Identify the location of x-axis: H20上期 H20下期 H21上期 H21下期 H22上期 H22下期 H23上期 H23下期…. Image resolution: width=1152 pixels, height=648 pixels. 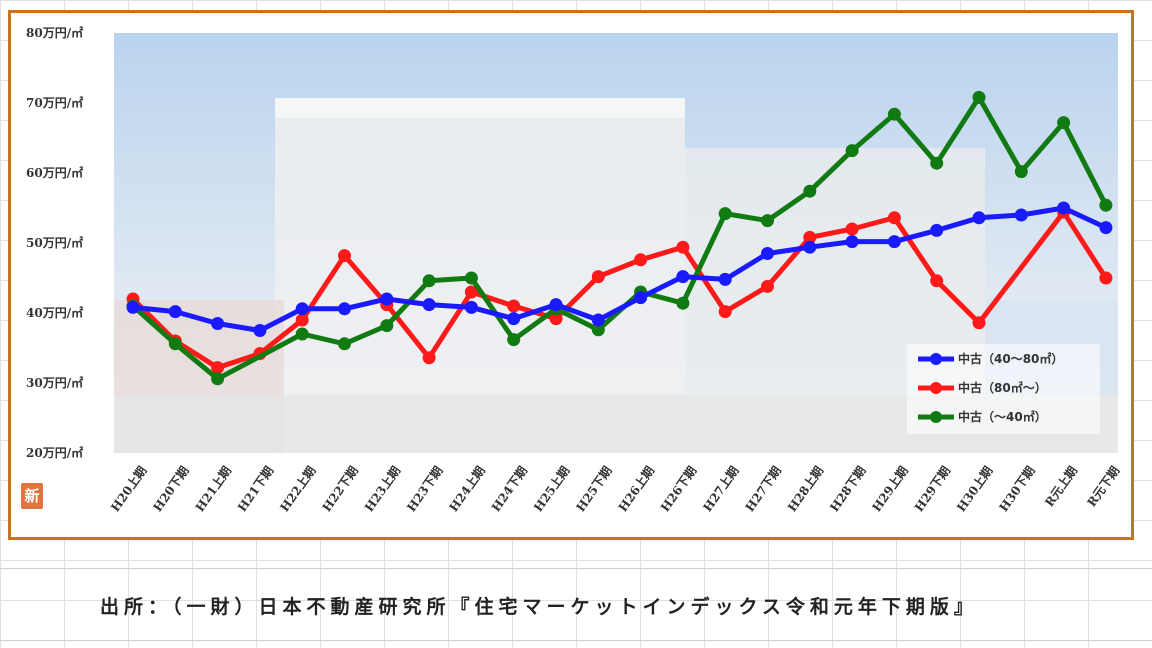
(614, 488).